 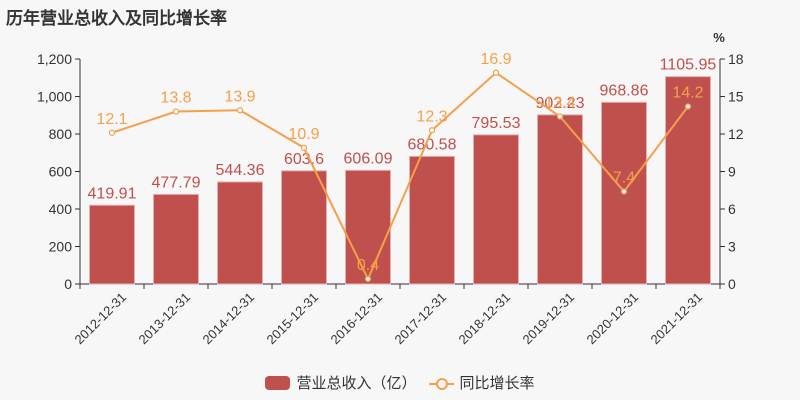 I want to click on left-axis-tick-label: 400, so click(x=61, y=209).